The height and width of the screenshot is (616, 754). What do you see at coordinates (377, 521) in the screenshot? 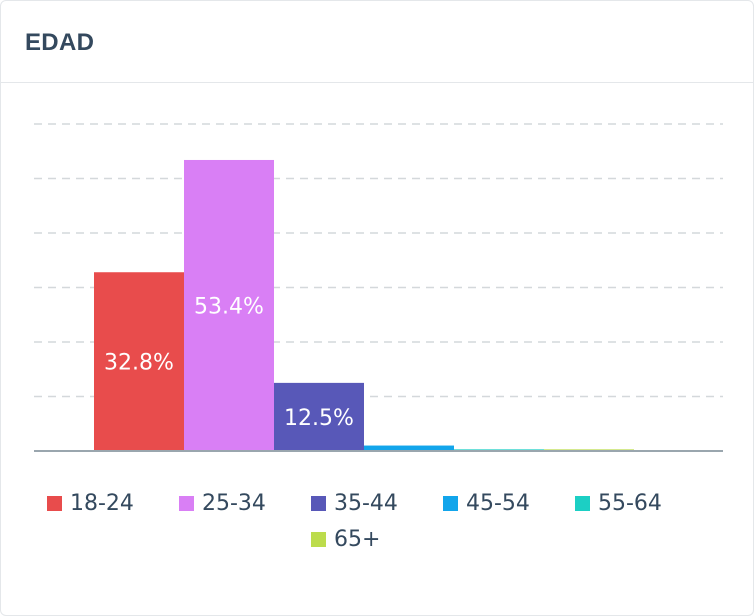
I see `chart-legend: 18-24 25-34 35-44 45-54 55-64 65+` at bounding box center [377, 521].